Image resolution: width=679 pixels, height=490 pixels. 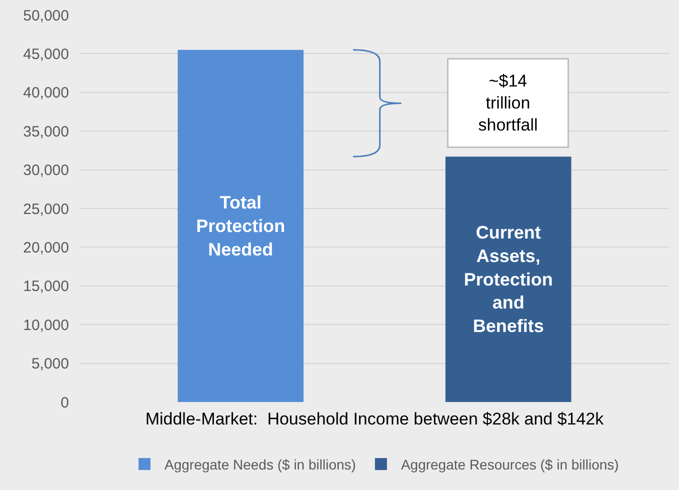 I want to click on y-tick-label: 0, so click(x=64, y=403).